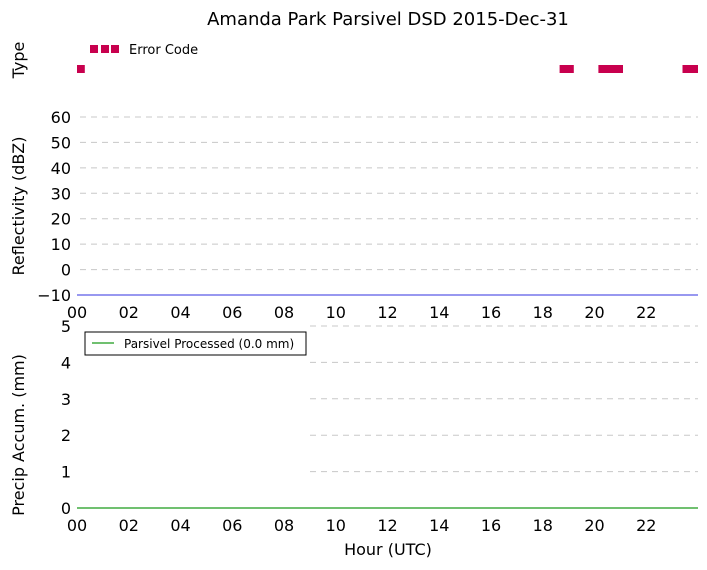  I want to click on type-legend: Error Code, so click(144, 50).